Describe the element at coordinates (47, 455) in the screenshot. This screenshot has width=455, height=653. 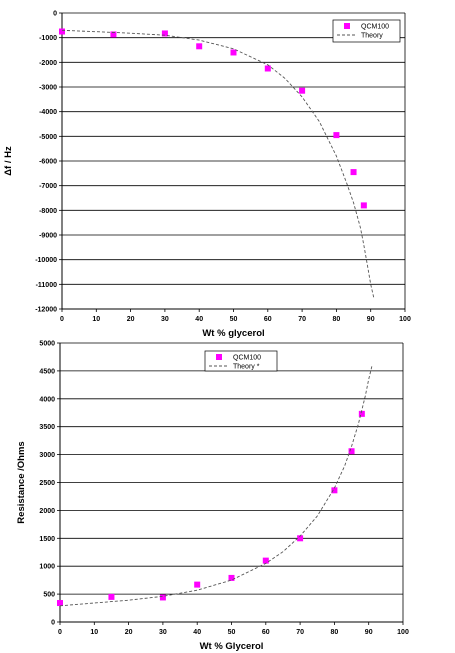
I see `y-tick-label: 3000` at that location.